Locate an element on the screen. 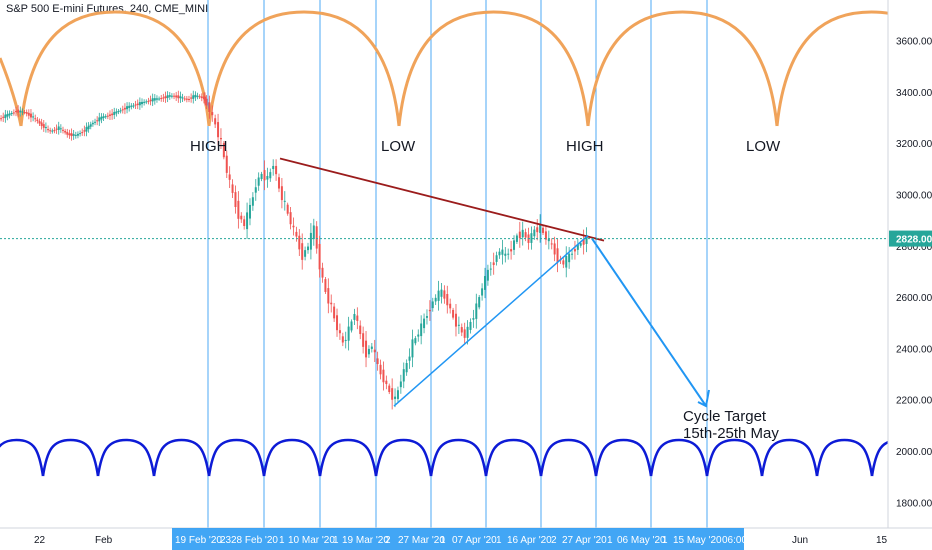 Image resolution: width=932 pixels, height=550 pixels. trend-line-lower is located at coordinates (491, 320).